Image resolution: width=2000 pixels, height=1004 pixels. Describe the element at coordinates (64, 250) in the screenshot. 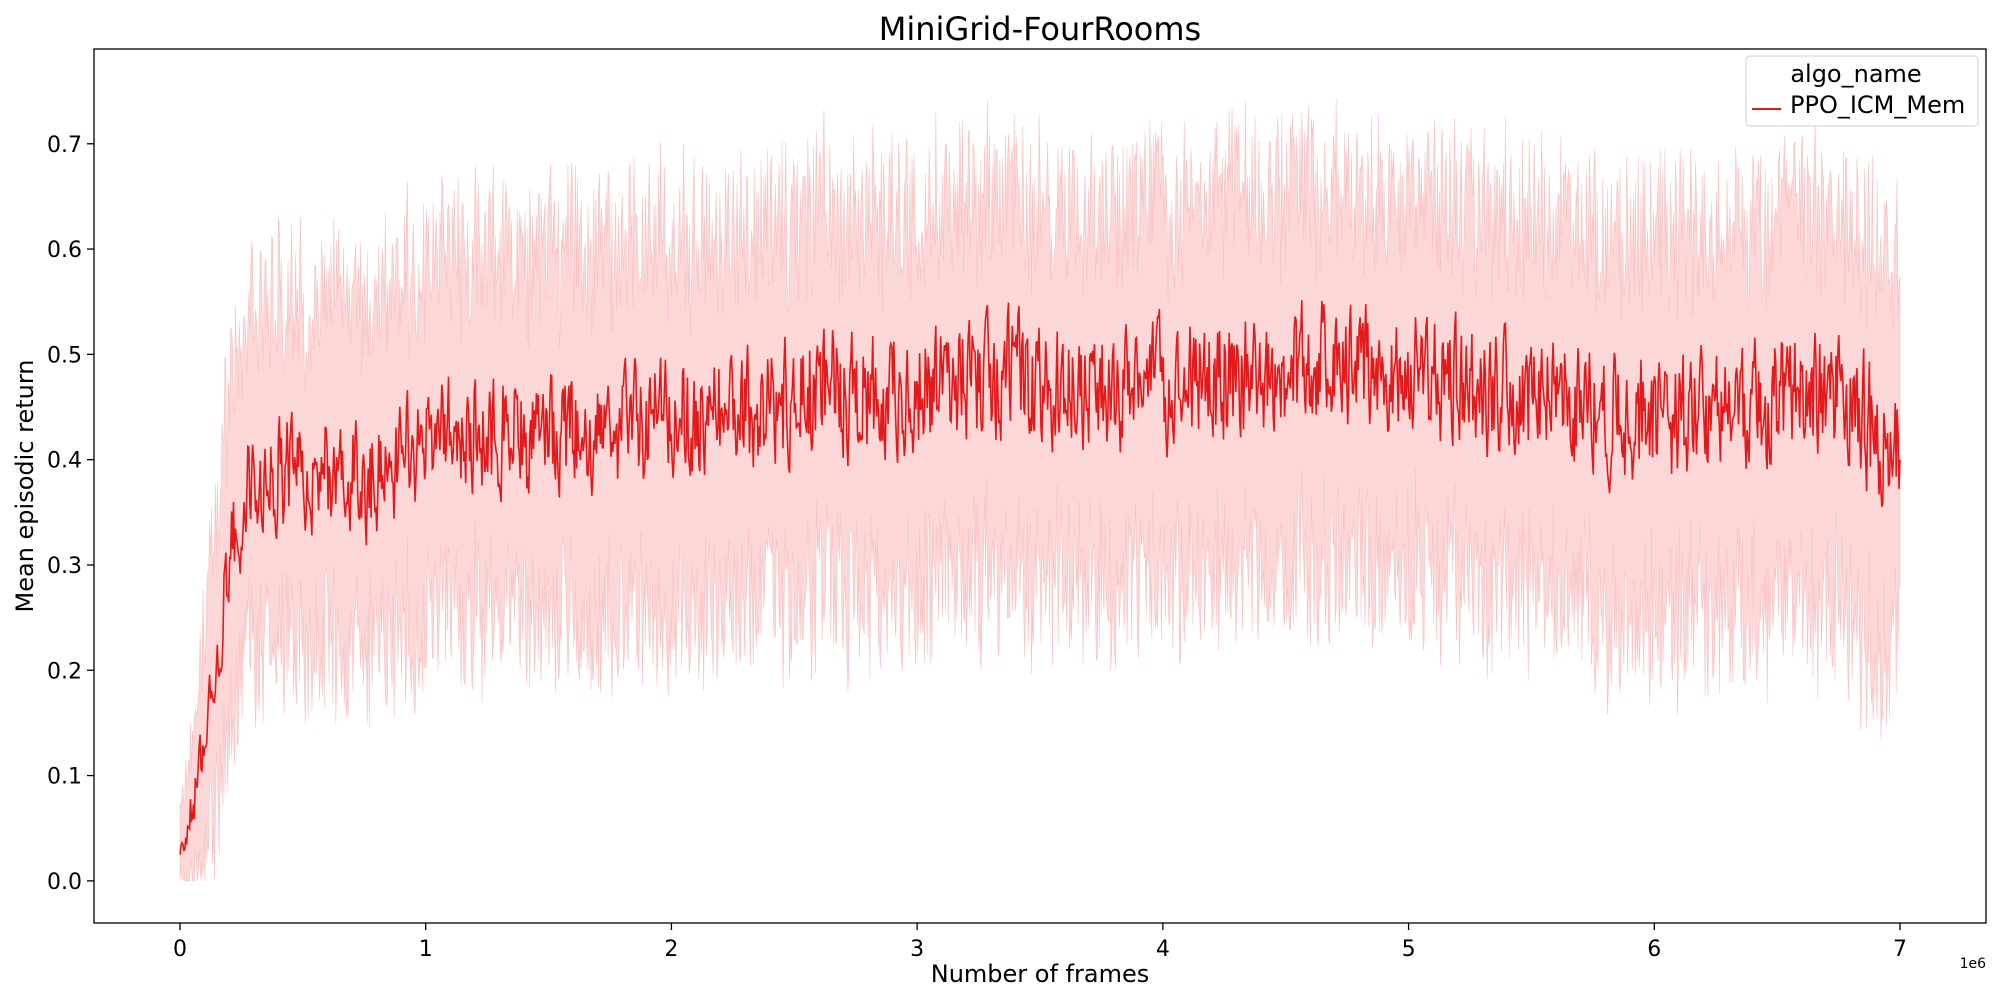

I see `y-tick-label: 0.6` at that location.